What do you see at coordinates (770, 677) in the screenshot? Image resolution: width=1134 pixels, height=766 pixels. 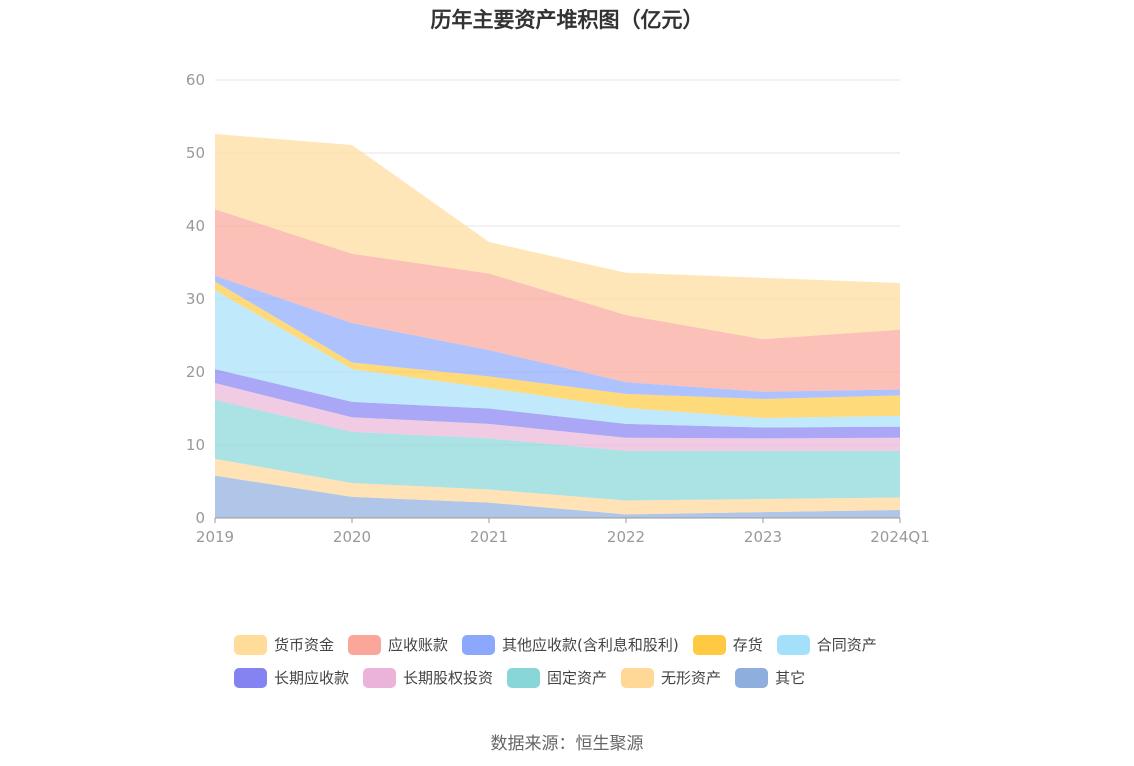 I see `legend-item: 其它` at bounding box center [770, 677].